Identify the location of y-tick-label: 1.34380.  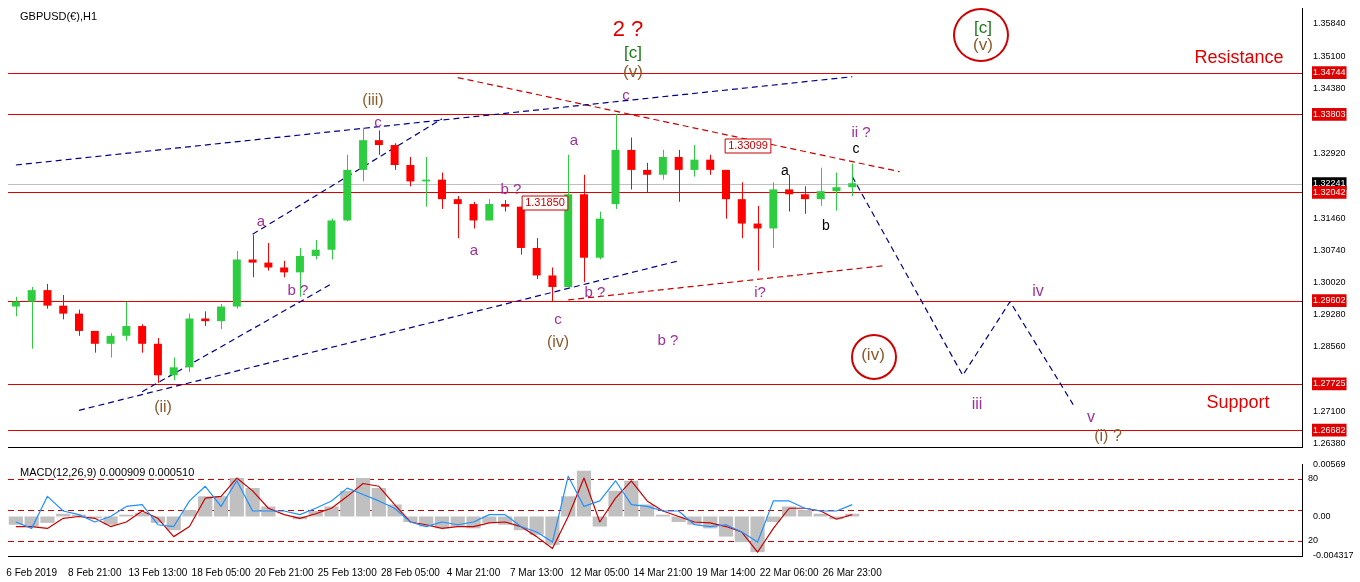
(1329, 88).